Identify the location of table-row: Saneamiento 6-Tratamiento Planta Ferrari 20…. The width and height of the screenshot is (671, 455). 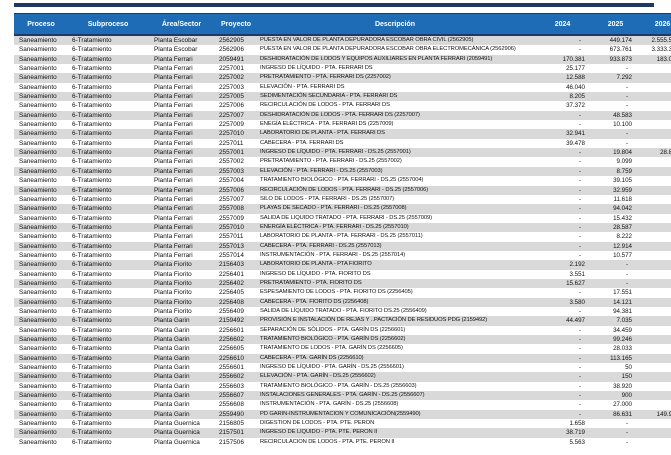
(342, 59).